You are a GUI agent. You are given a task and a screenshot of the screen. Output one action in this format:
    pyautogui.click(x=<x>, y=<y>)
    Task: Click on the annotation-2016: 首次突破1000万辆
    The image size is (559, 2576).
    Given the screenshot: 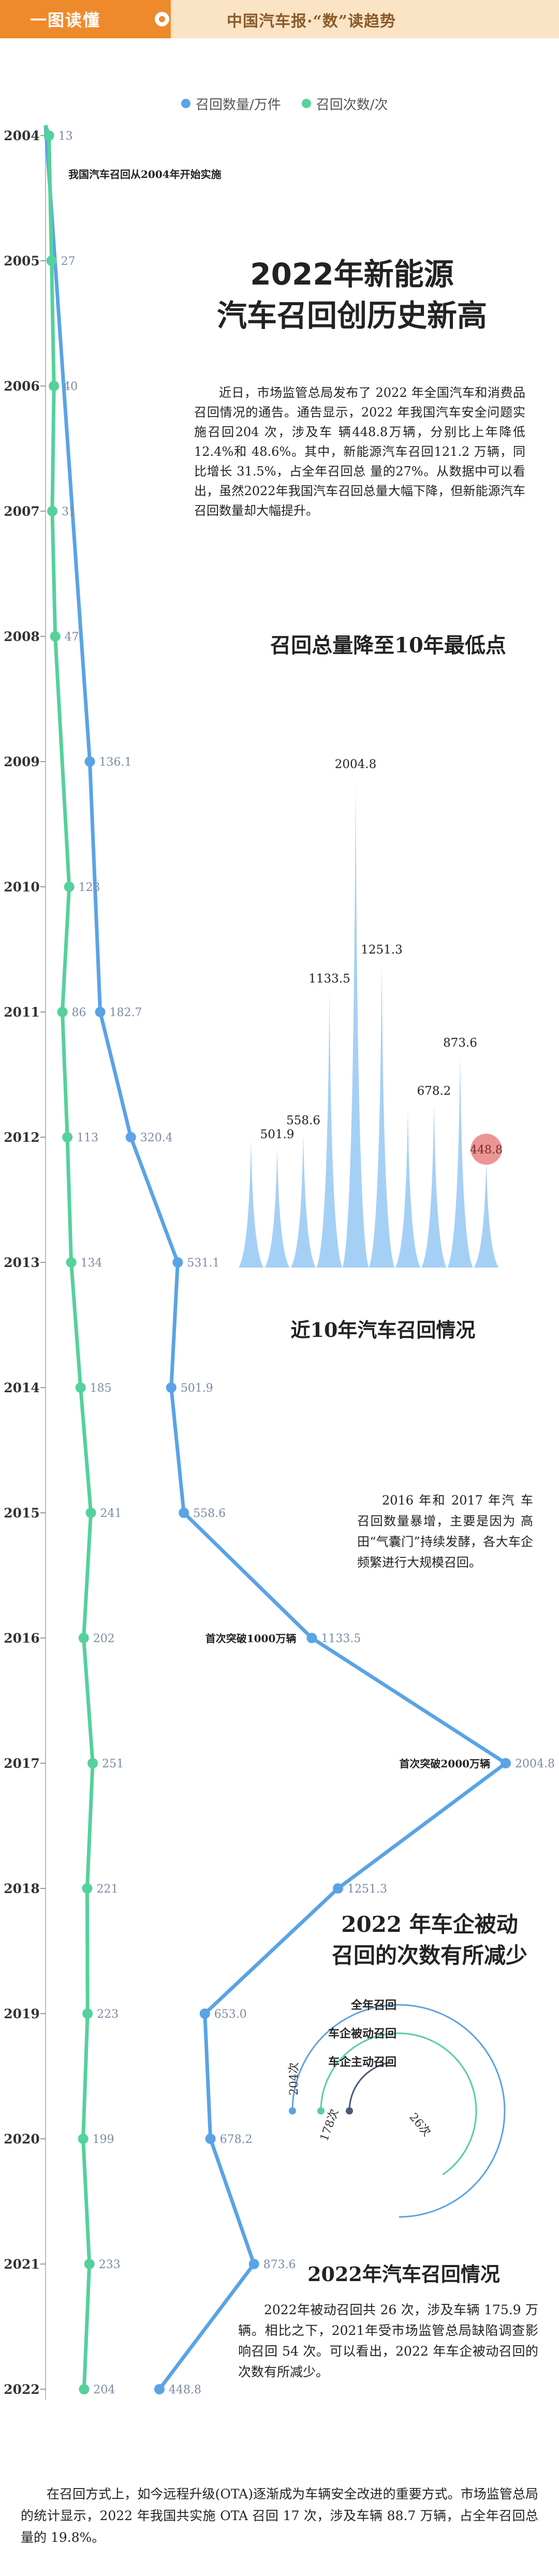 What is the action you would take?
    pyautogui.click(x=251, y=1638)
    